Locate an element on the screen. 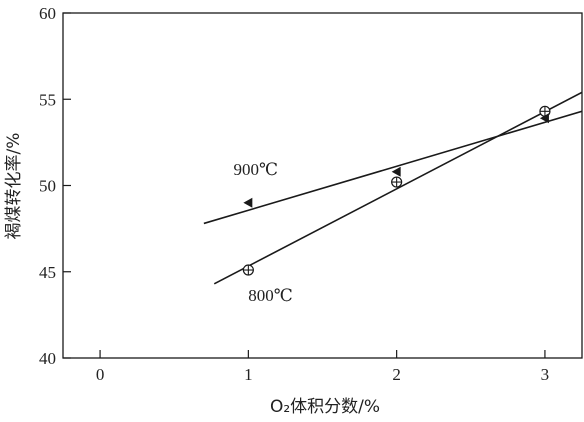 The image size is (584, 422). x-tick-label: 3 is located at coordinates (545, 374).